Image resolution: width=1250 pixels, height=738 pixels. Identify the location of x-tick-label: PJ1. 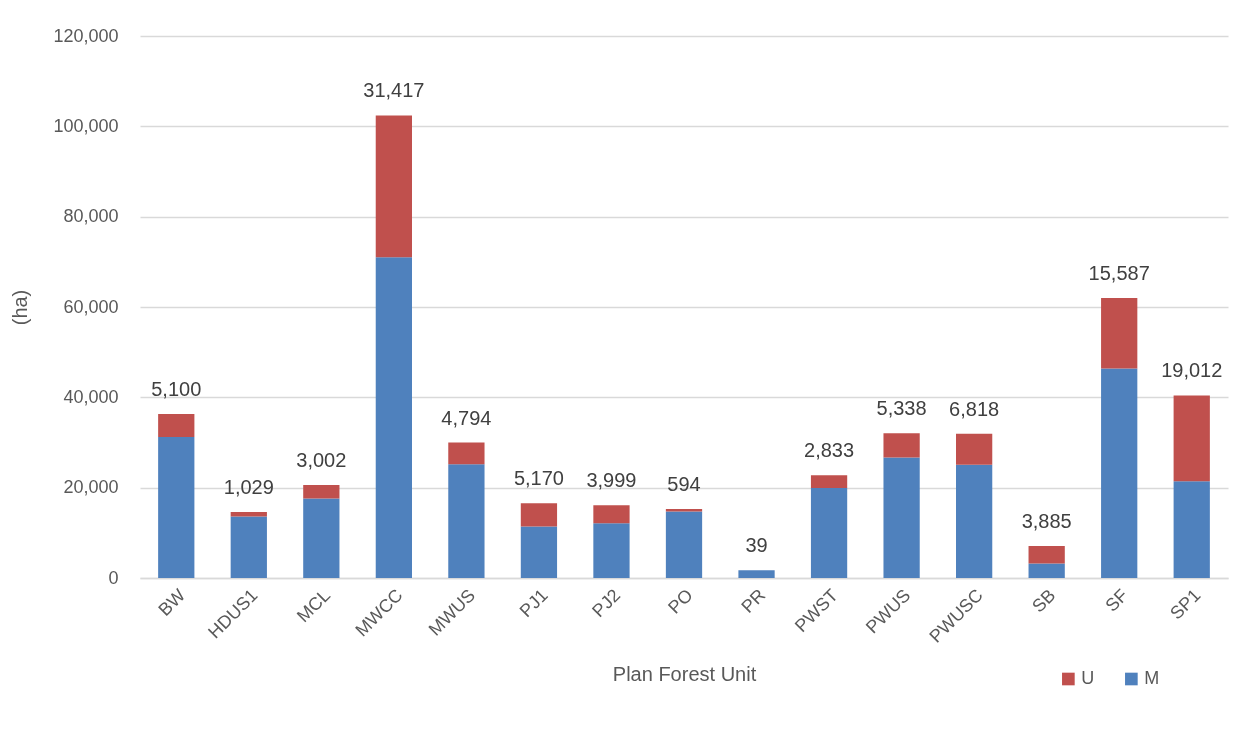
(533, 603).